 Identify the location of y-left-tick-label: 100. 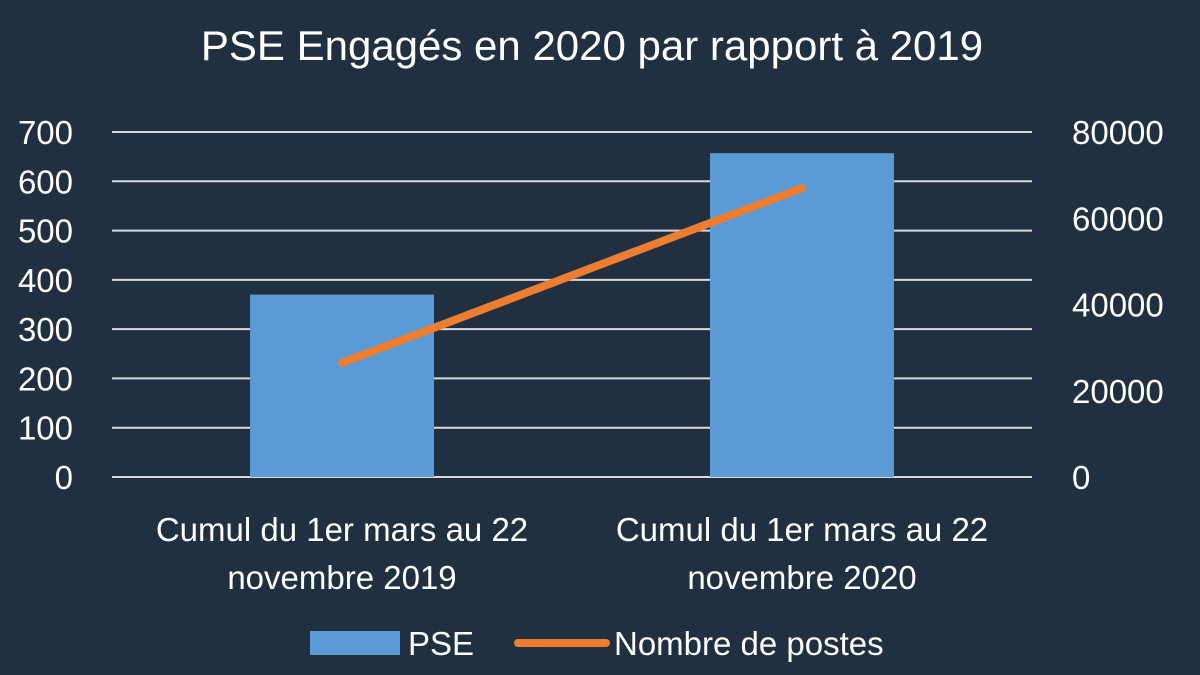
(45, 428).